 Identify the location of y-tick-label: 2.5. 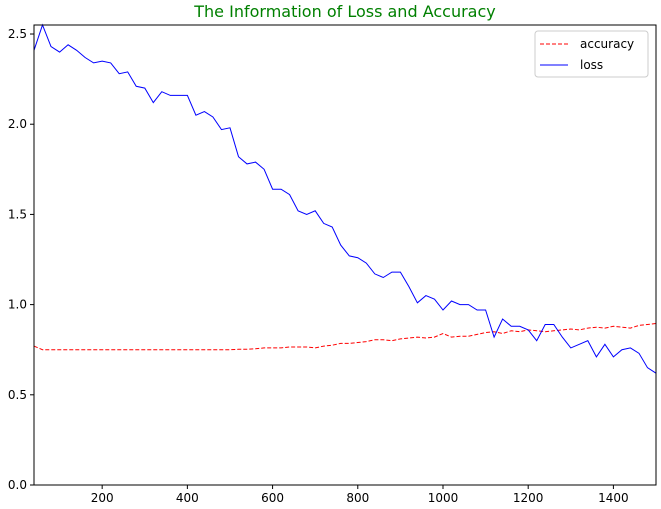
(17, 34).